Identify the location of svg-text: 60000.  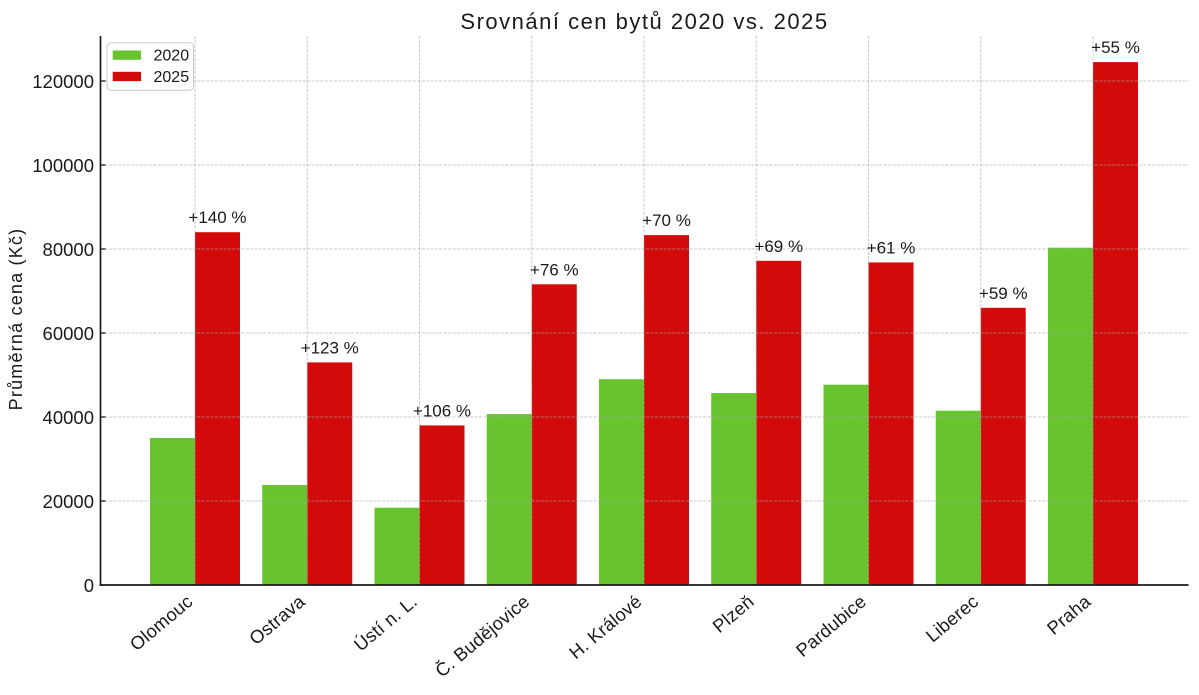
(68, 333).